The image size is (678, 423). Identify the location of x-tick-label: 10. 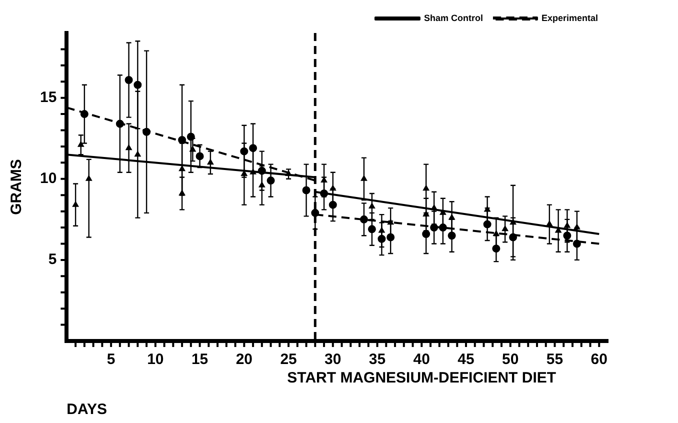
(155, 359).